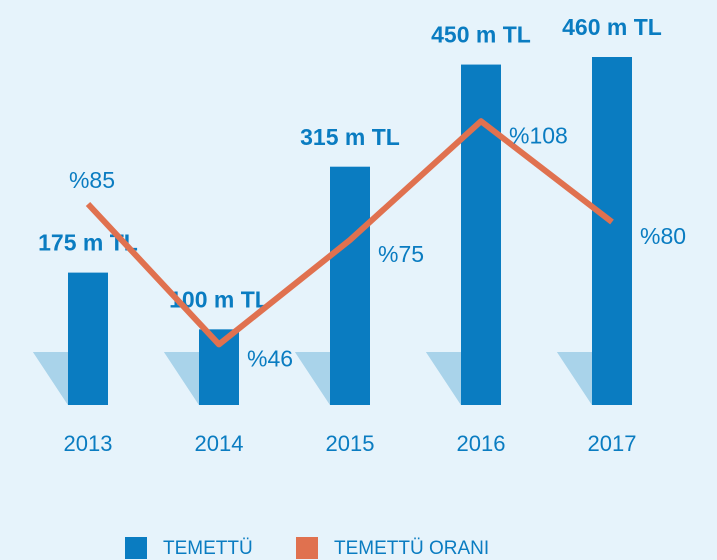 Image resolution: width=717 pixels, height=560 pixels. I want to click on bar-value-label: 460 m TL, so click(612, 27).